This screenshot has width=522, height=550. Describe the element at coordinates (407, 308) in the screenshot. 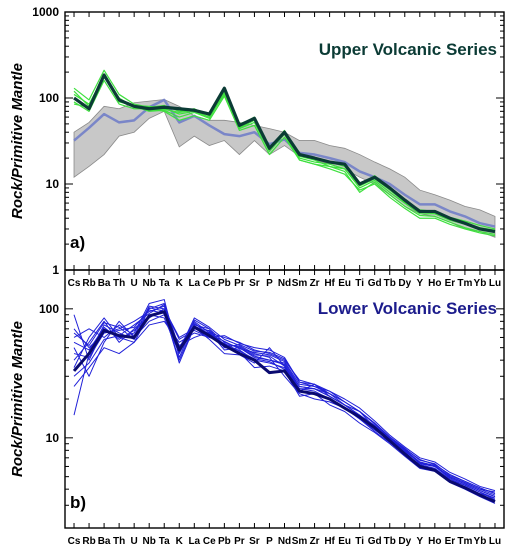

I see `series-title: Lower Volcanic Series` at that location.